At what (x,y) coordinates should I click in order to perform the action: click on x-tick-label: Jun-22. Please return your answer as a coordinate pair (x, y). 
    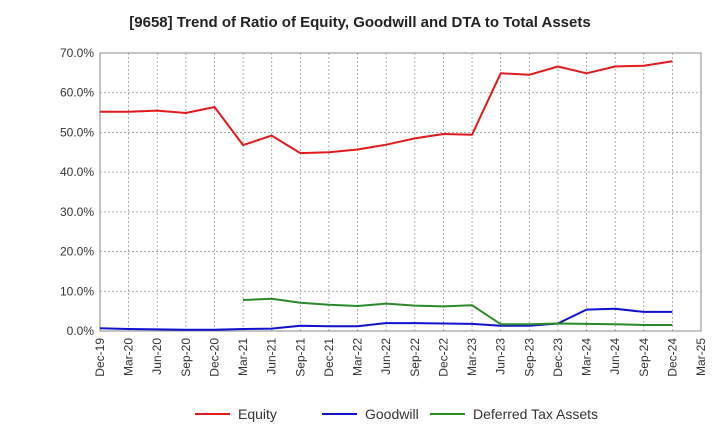
    Looking at the image, I should click on (386, 356).